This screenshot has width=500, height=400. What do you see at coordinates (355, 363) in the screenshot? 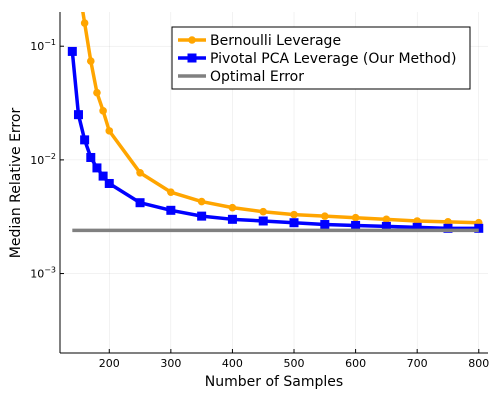
I see `x-tick-label: 600` at bounding box center [355, 363].